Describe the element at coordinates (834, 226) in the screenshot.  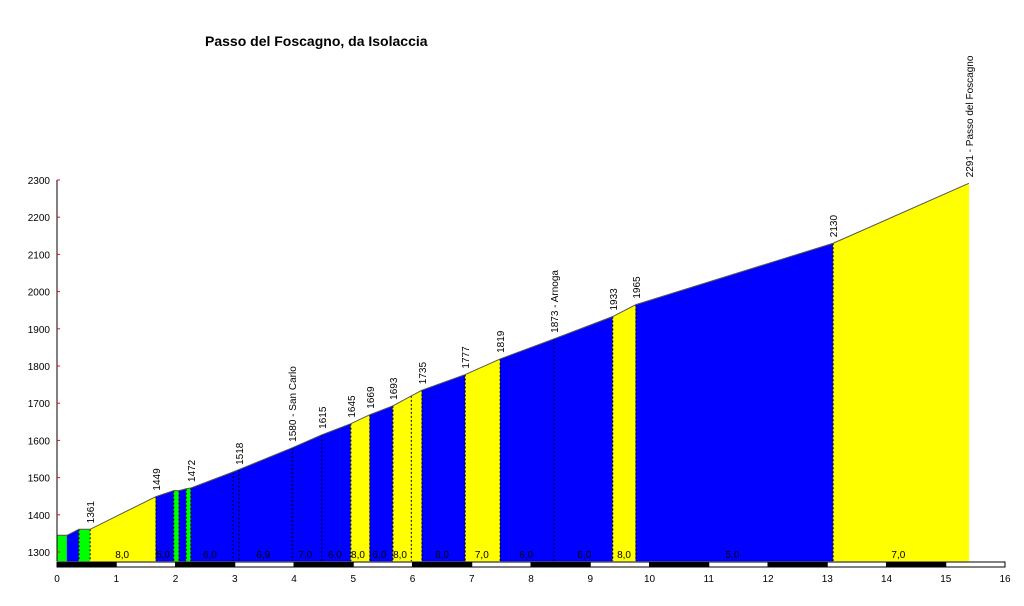
I see `elevation-label: 2130` at that location.